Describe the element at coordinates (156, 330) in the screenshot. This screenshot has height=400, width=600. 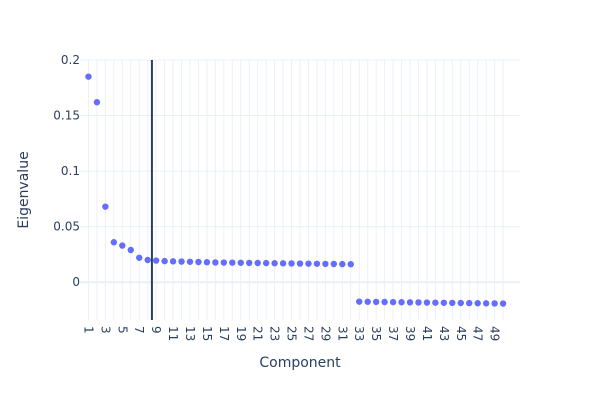
I see `x-tick-label: 9` at that location.